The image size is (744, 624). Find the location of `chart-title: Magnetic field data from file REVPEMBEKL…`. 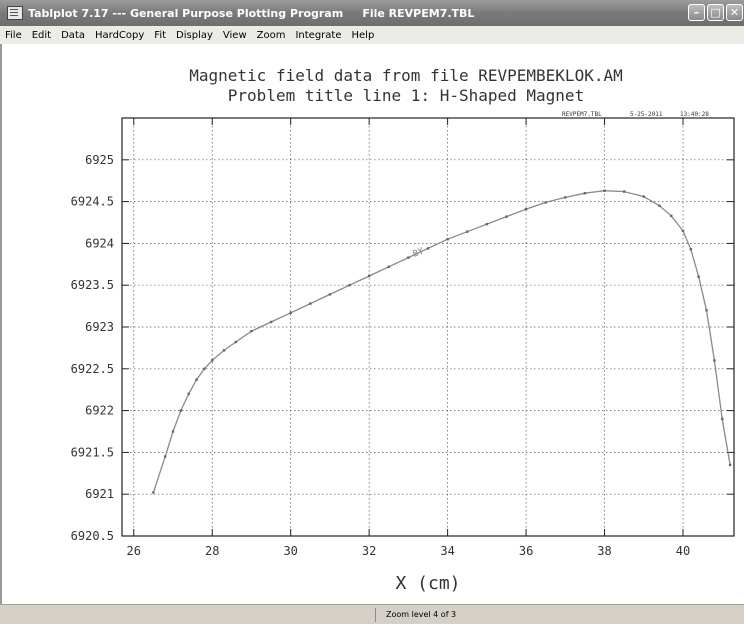

chart-title: Magnetic field data from file REVPEMBEKL… is located at coordinates (405, 75).